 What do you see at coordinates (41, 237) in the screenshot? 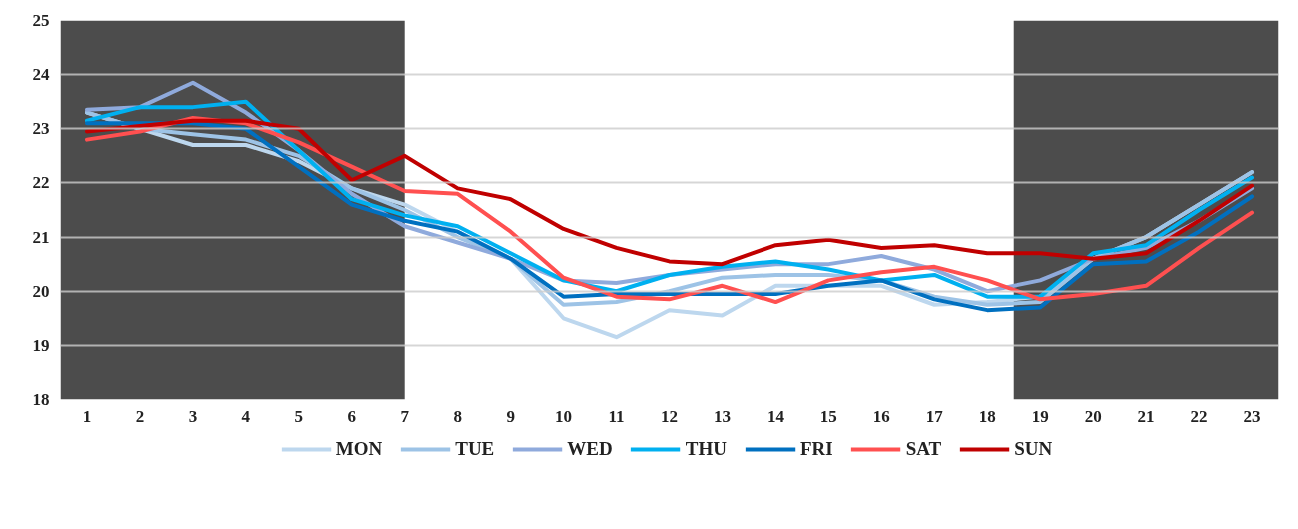
I see `y-tick-label: 21` at bounding box center [41, 237].